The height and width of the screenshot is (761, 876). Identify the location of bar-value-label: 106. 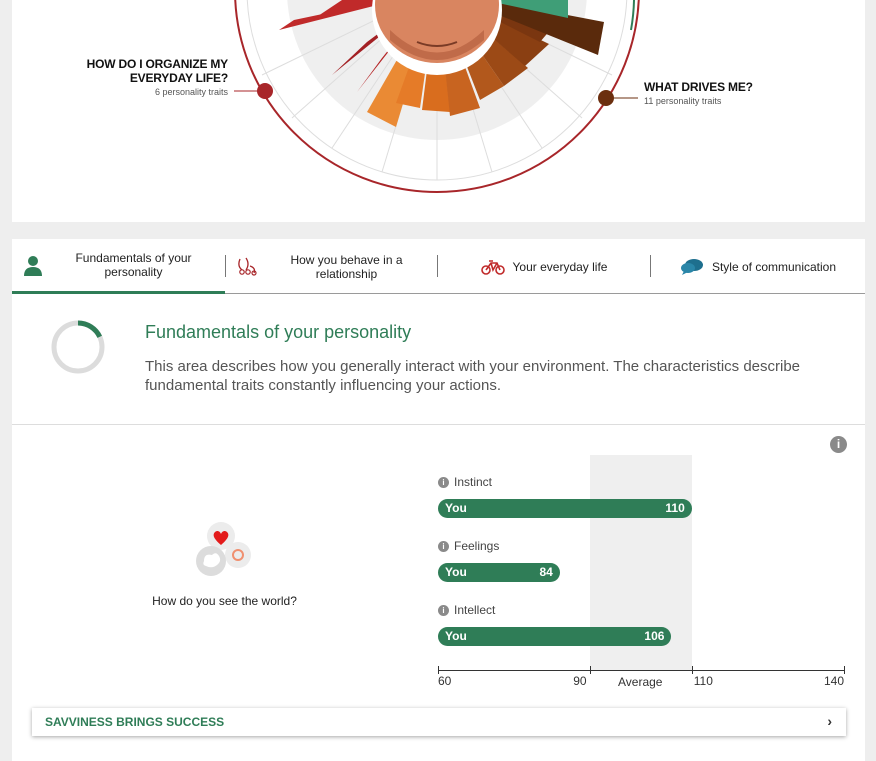
(654, 636).